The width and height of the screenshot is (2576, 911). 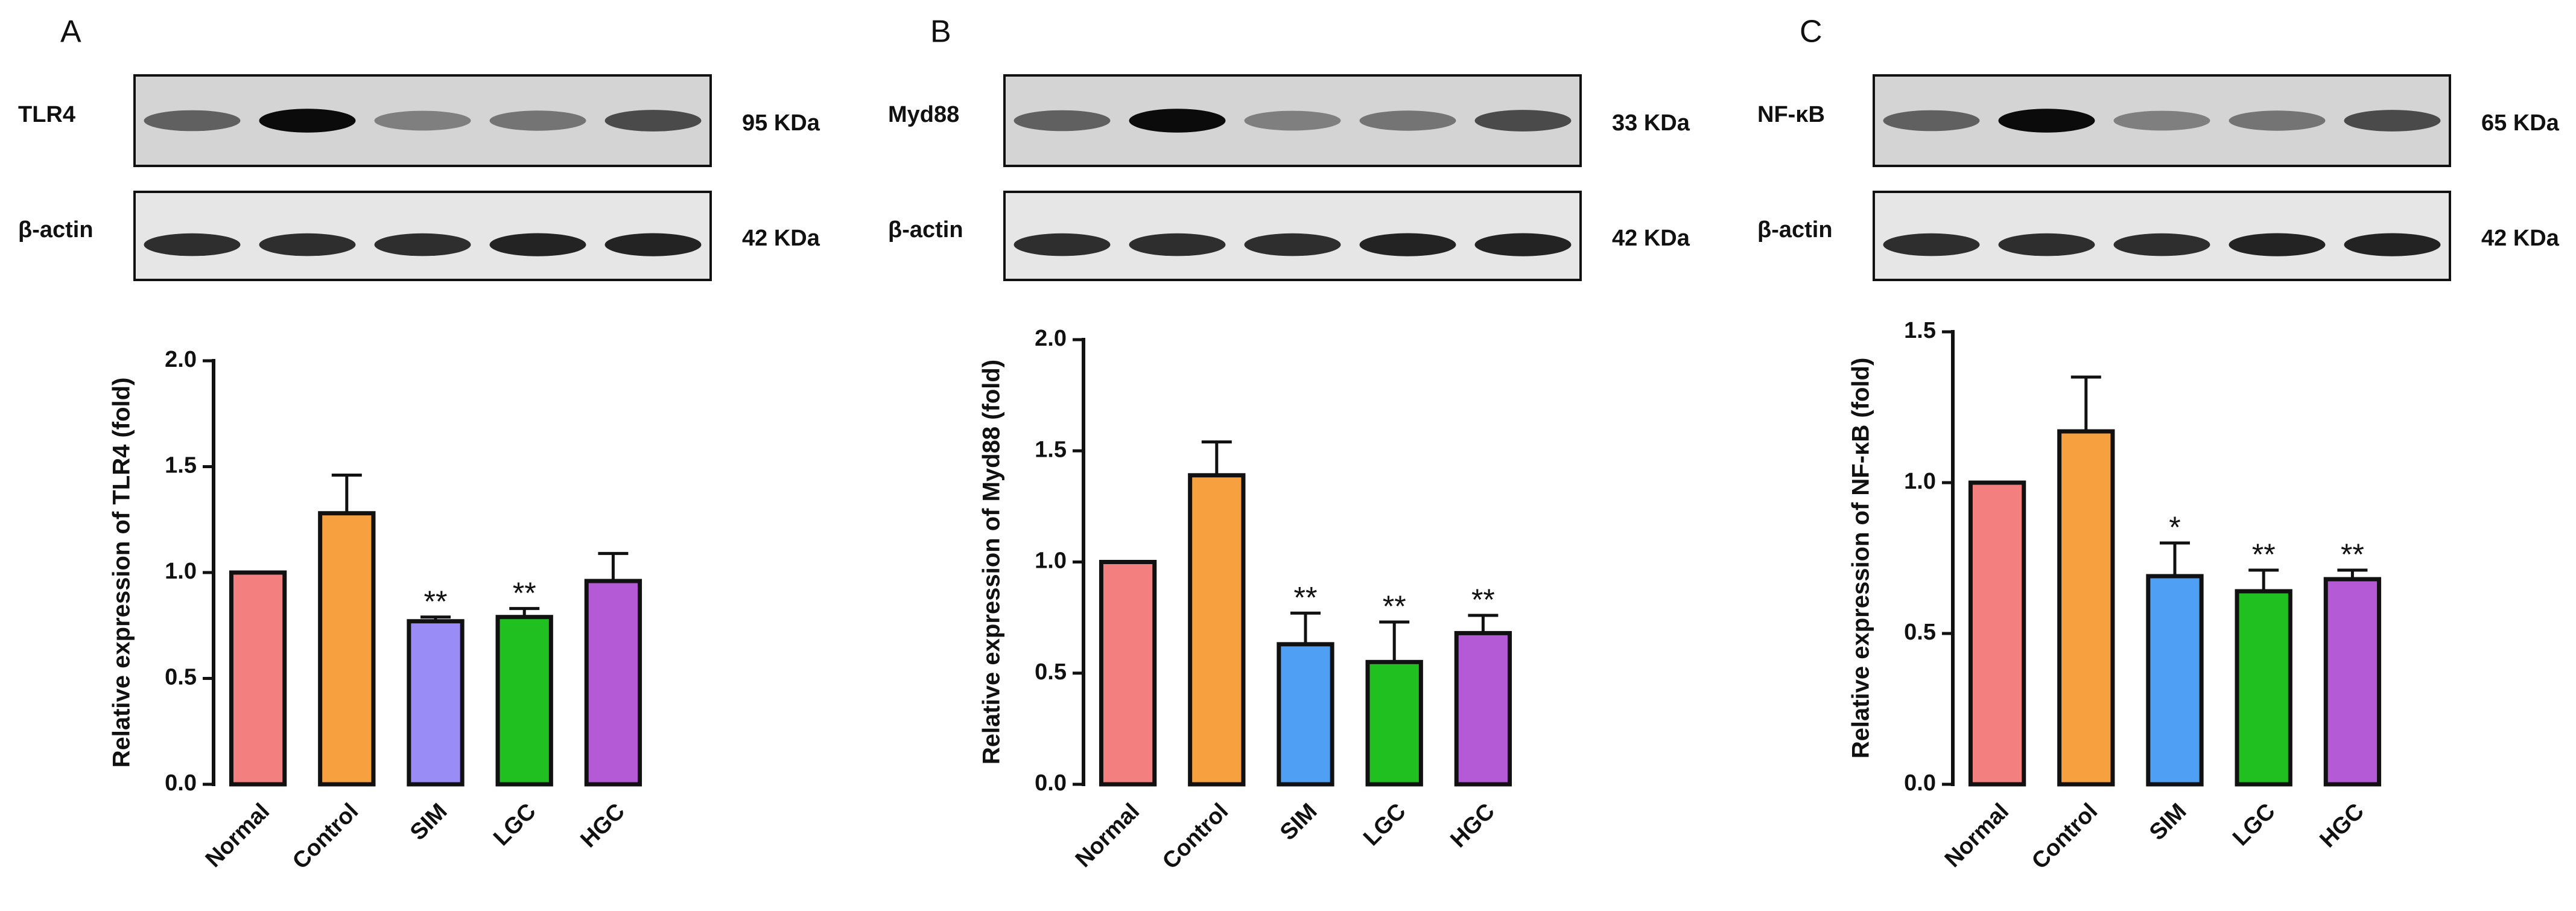 What do you see at coordinates (2174, 527) in the screenshot?
I see `significance: *` at bounding box center [2174, 527].